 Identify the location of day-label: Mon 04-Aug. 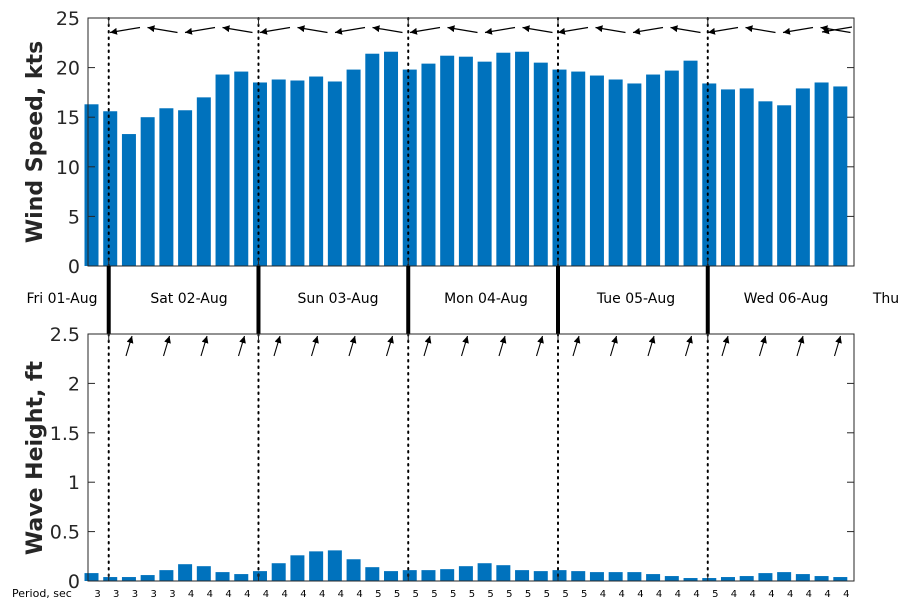
(486, 299).